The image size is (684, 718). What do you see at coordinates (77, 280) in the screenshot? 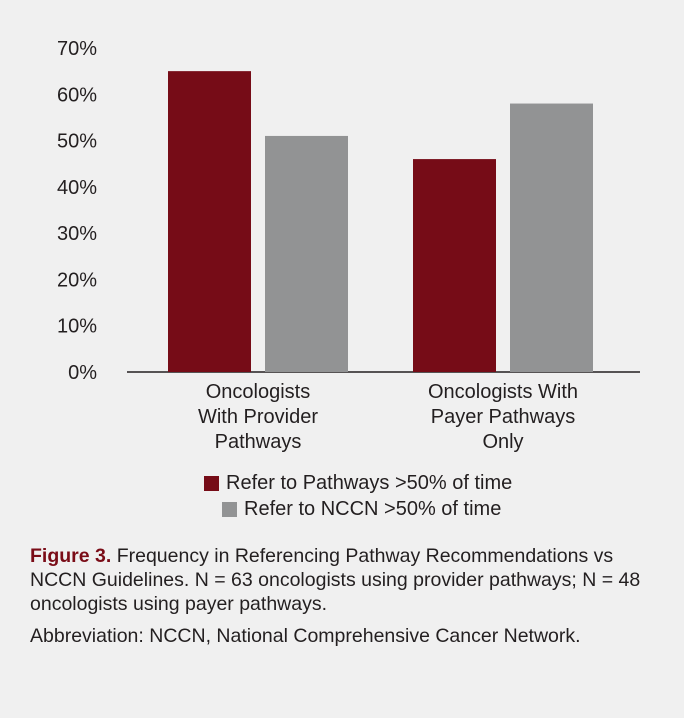
I see `y-tick-label: 20%` at bounding box center [77, 280].